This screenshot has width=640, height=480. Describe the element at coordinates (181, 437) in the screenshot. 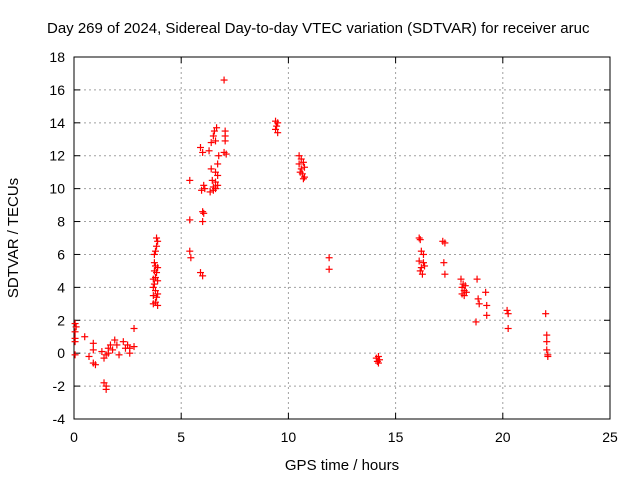

I see `x-tick-label: 5` at that location.